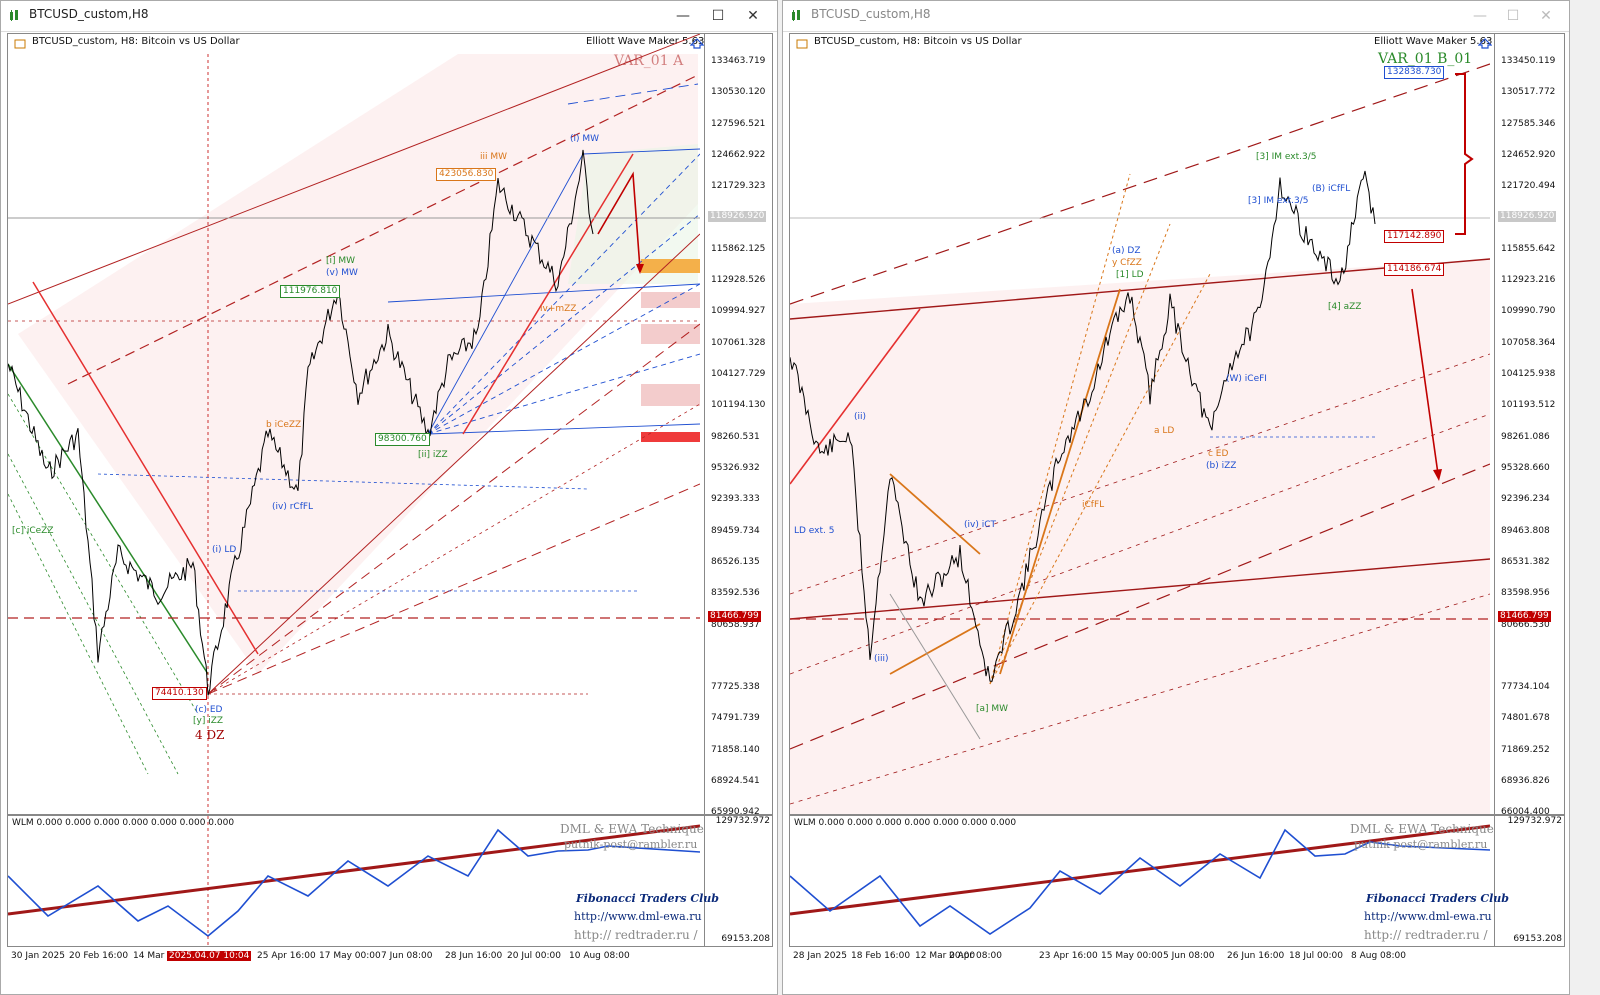  I want to click on wave-label: (b) iZZ, so click(1221, 466).